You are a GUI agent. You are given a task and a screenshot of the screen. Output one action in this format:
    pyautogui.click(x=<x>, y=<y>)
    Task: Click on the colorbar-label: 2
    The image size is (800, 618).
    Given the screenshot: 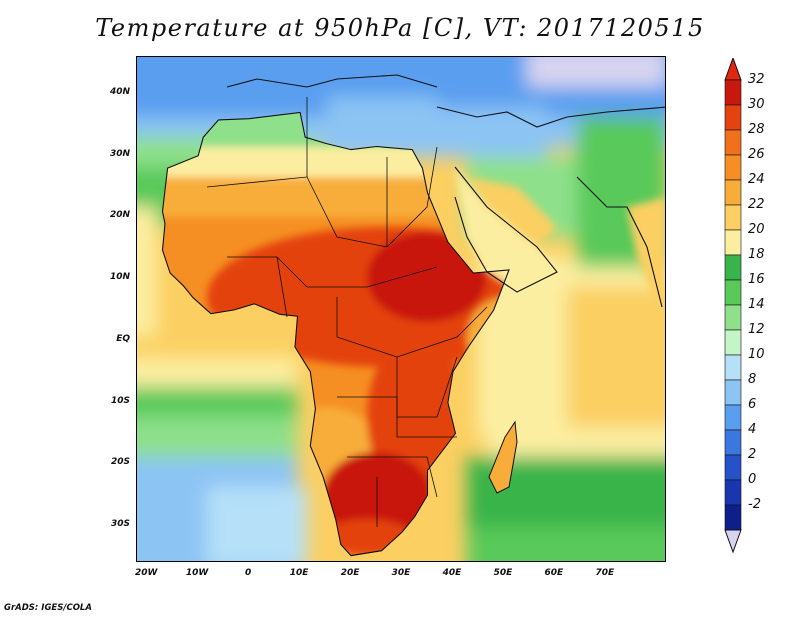 What is the action you would take?
    pyautogui.click(x=752, y=454)
    